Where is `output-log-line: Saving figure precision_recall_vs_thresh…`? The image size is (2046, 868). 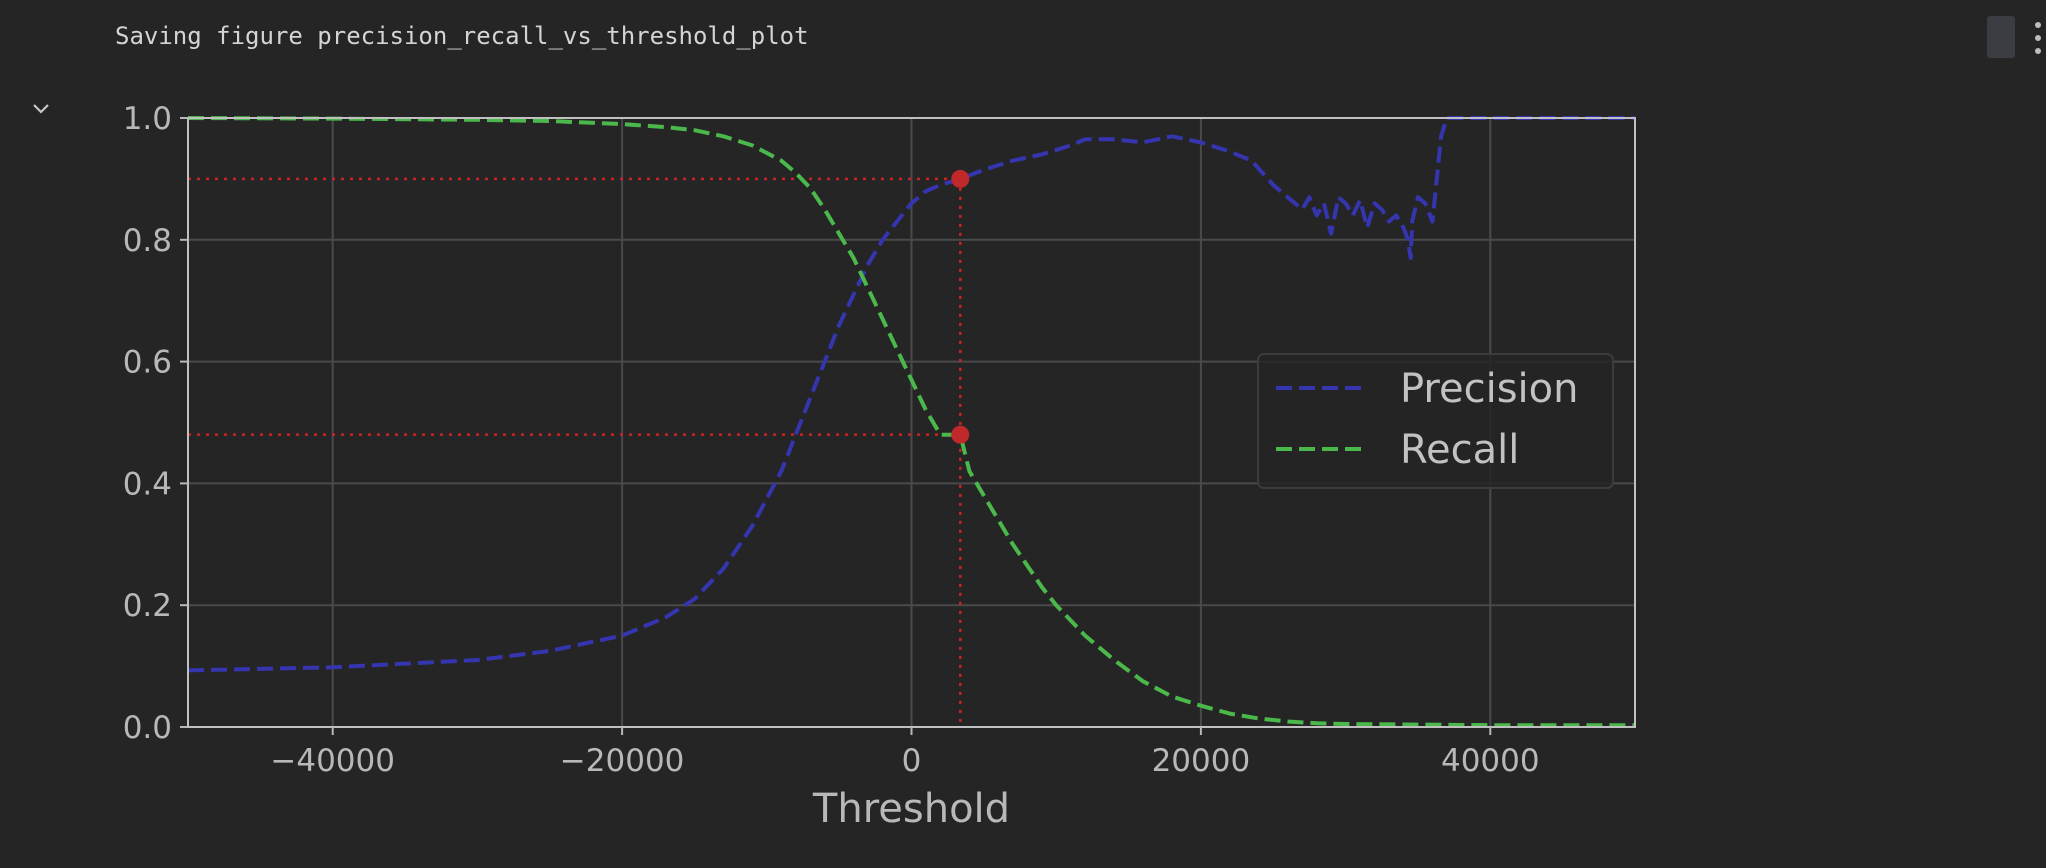 output-log-line: Saving figure precision_recall_vs_thresh… is located at coordinates (462, 36).